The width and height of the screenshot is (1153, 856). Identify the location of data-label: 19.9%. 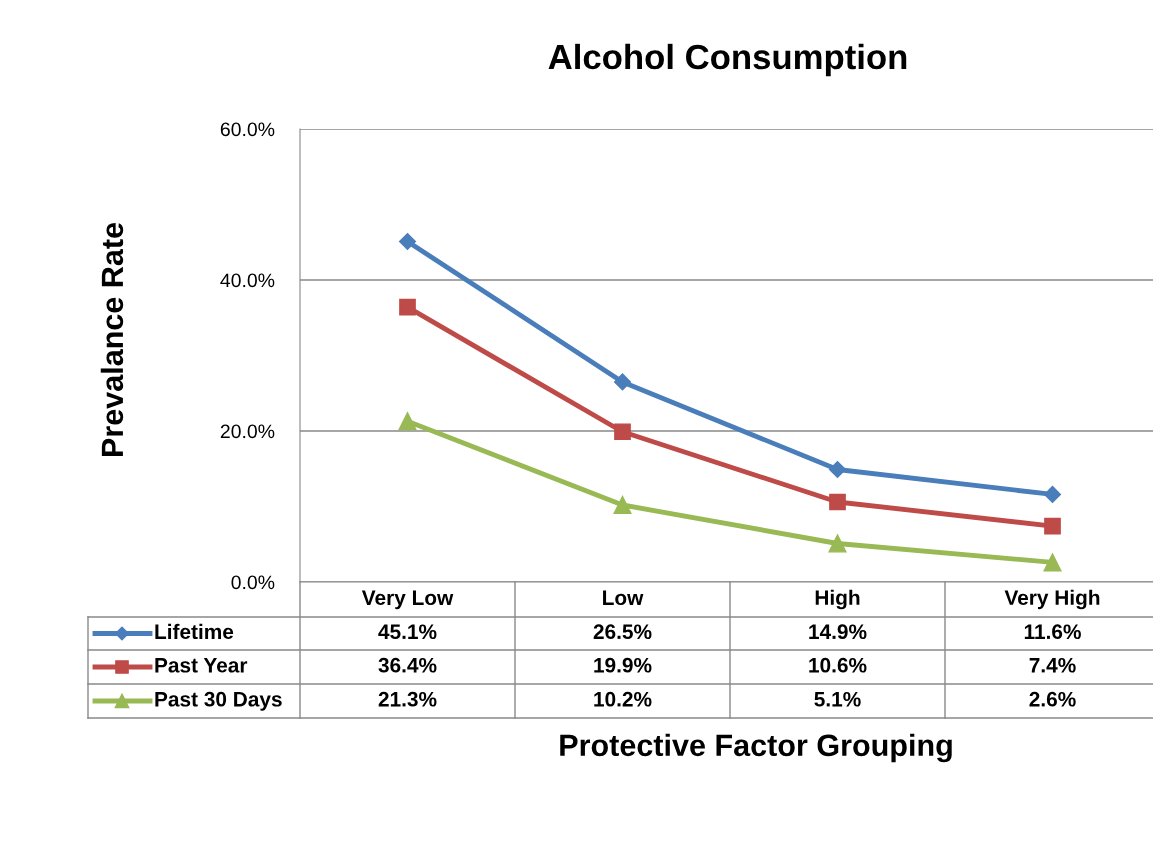
(623, 665).